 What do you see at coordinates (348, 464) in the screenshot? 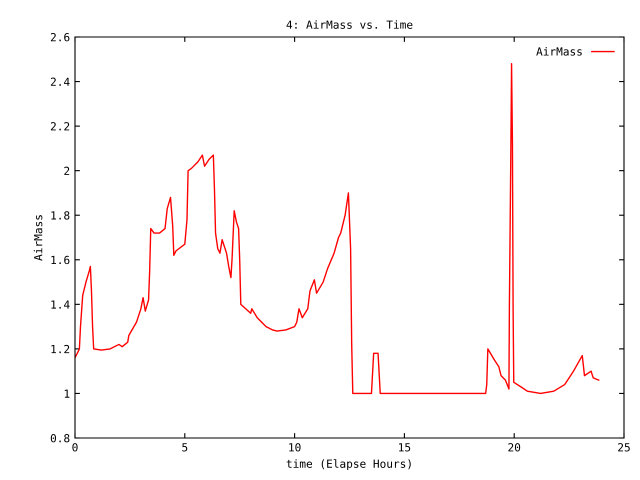
I see `x-axis-title: time (Elapse Hours)` at bounding box center [348, 464].